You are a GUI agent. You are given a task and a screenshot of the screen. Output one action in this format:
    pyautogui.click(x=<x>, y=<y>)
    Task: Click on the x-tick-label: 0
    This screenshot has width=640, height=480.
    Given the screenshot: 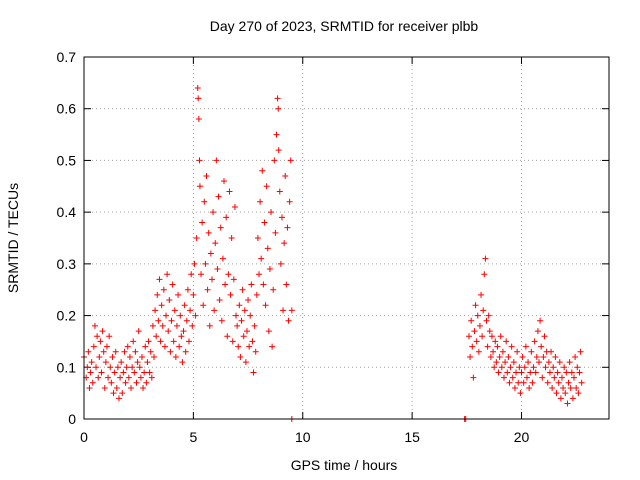 What is the action you would take?
    pyautogui.click(x=84, y=437)
    